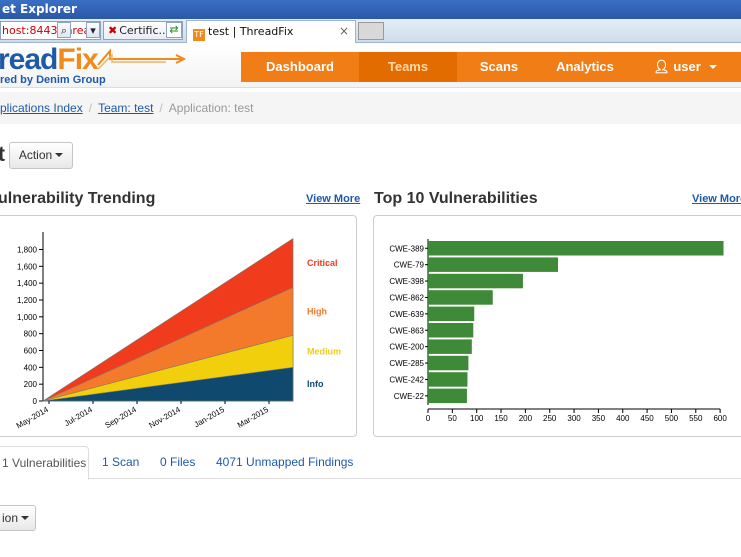 The image size is (741, 557). What do you see at coordinates (29, 59) in the screenshot?
I see `logo-main-text: read` at bounding box center [29, 59].